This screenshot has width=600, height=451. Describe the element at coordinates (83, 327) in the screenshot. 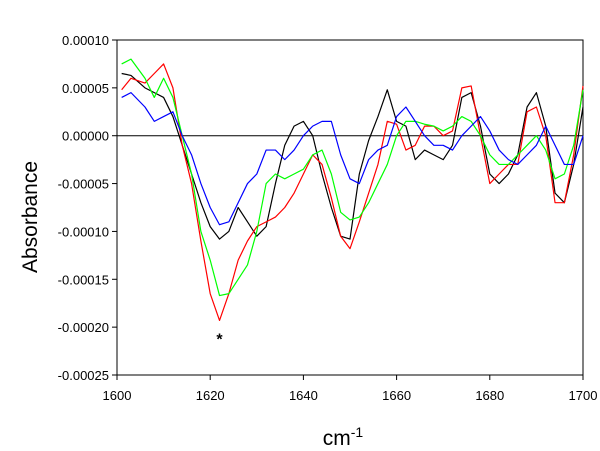

I see `y-tick-label: -0.00020` at that location.